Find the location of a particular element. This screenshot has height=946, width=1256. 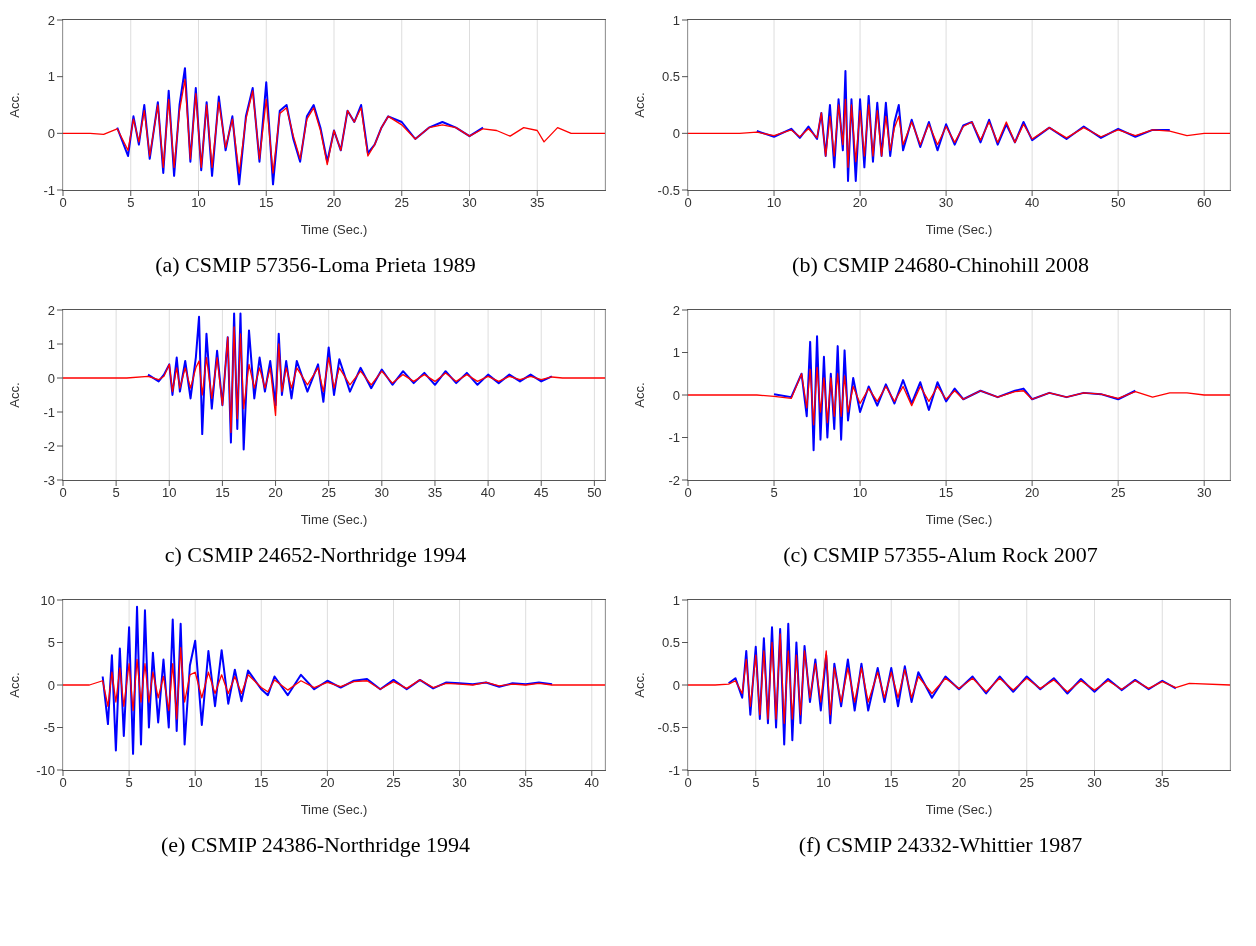

y-tick-label: 0.5 is located at coordinates (670, 643).